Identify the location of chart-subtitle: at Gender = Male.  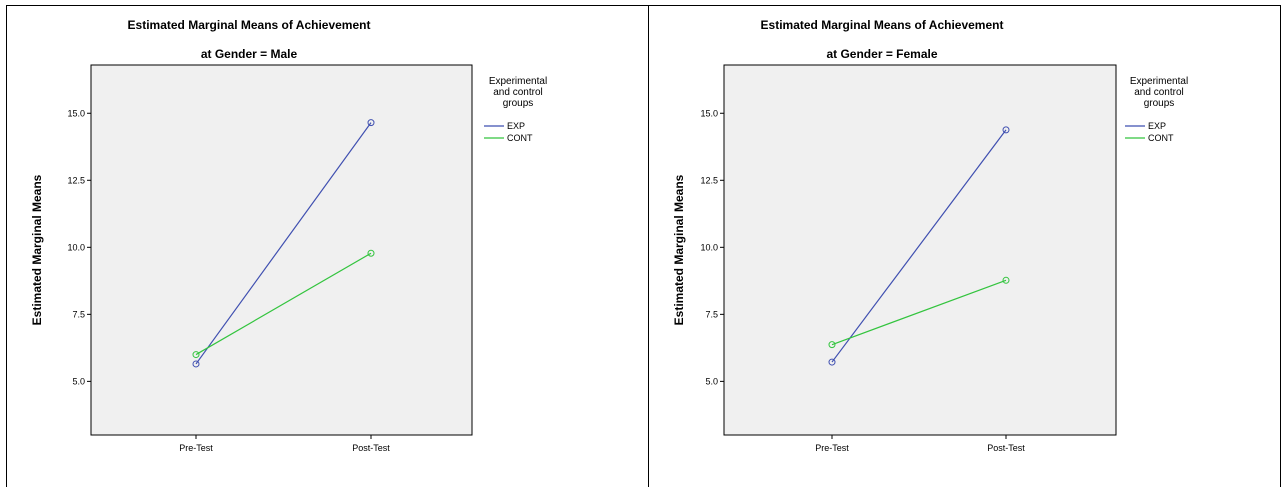
(249, 54).